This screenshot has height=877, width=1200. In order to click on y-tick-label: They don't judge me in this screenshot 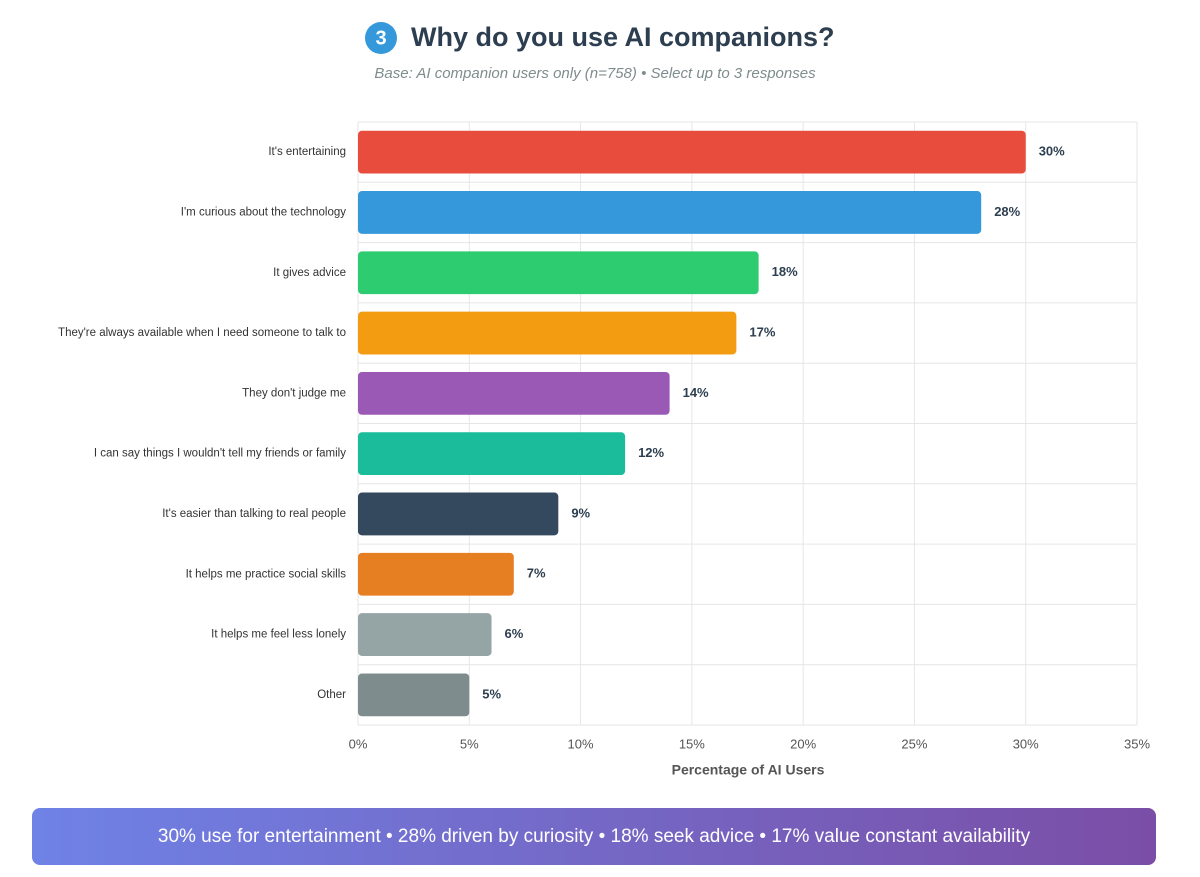, I will do `click(294, 393)`.